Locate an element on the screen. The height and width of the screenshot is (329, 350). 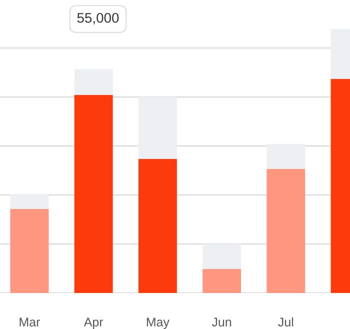
x-tick-label: Jul is located at coordinates (286, 321).